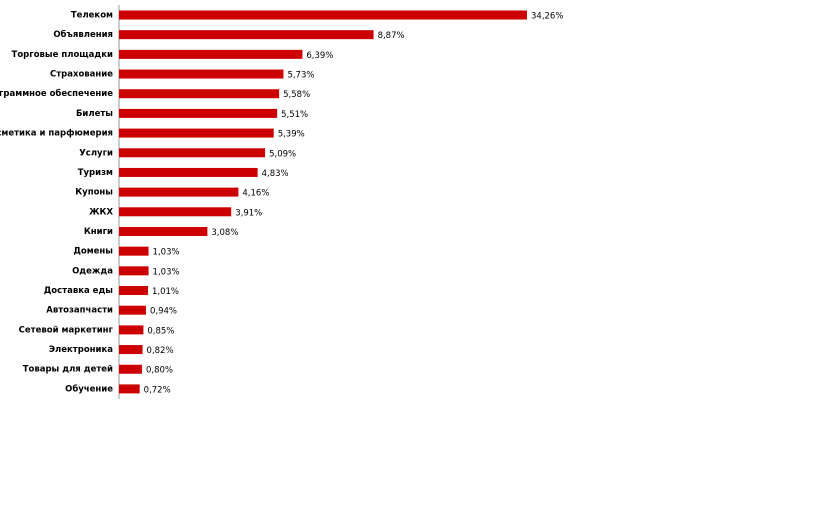  I want to click on value-label: 0,80%, so click(159, 371).